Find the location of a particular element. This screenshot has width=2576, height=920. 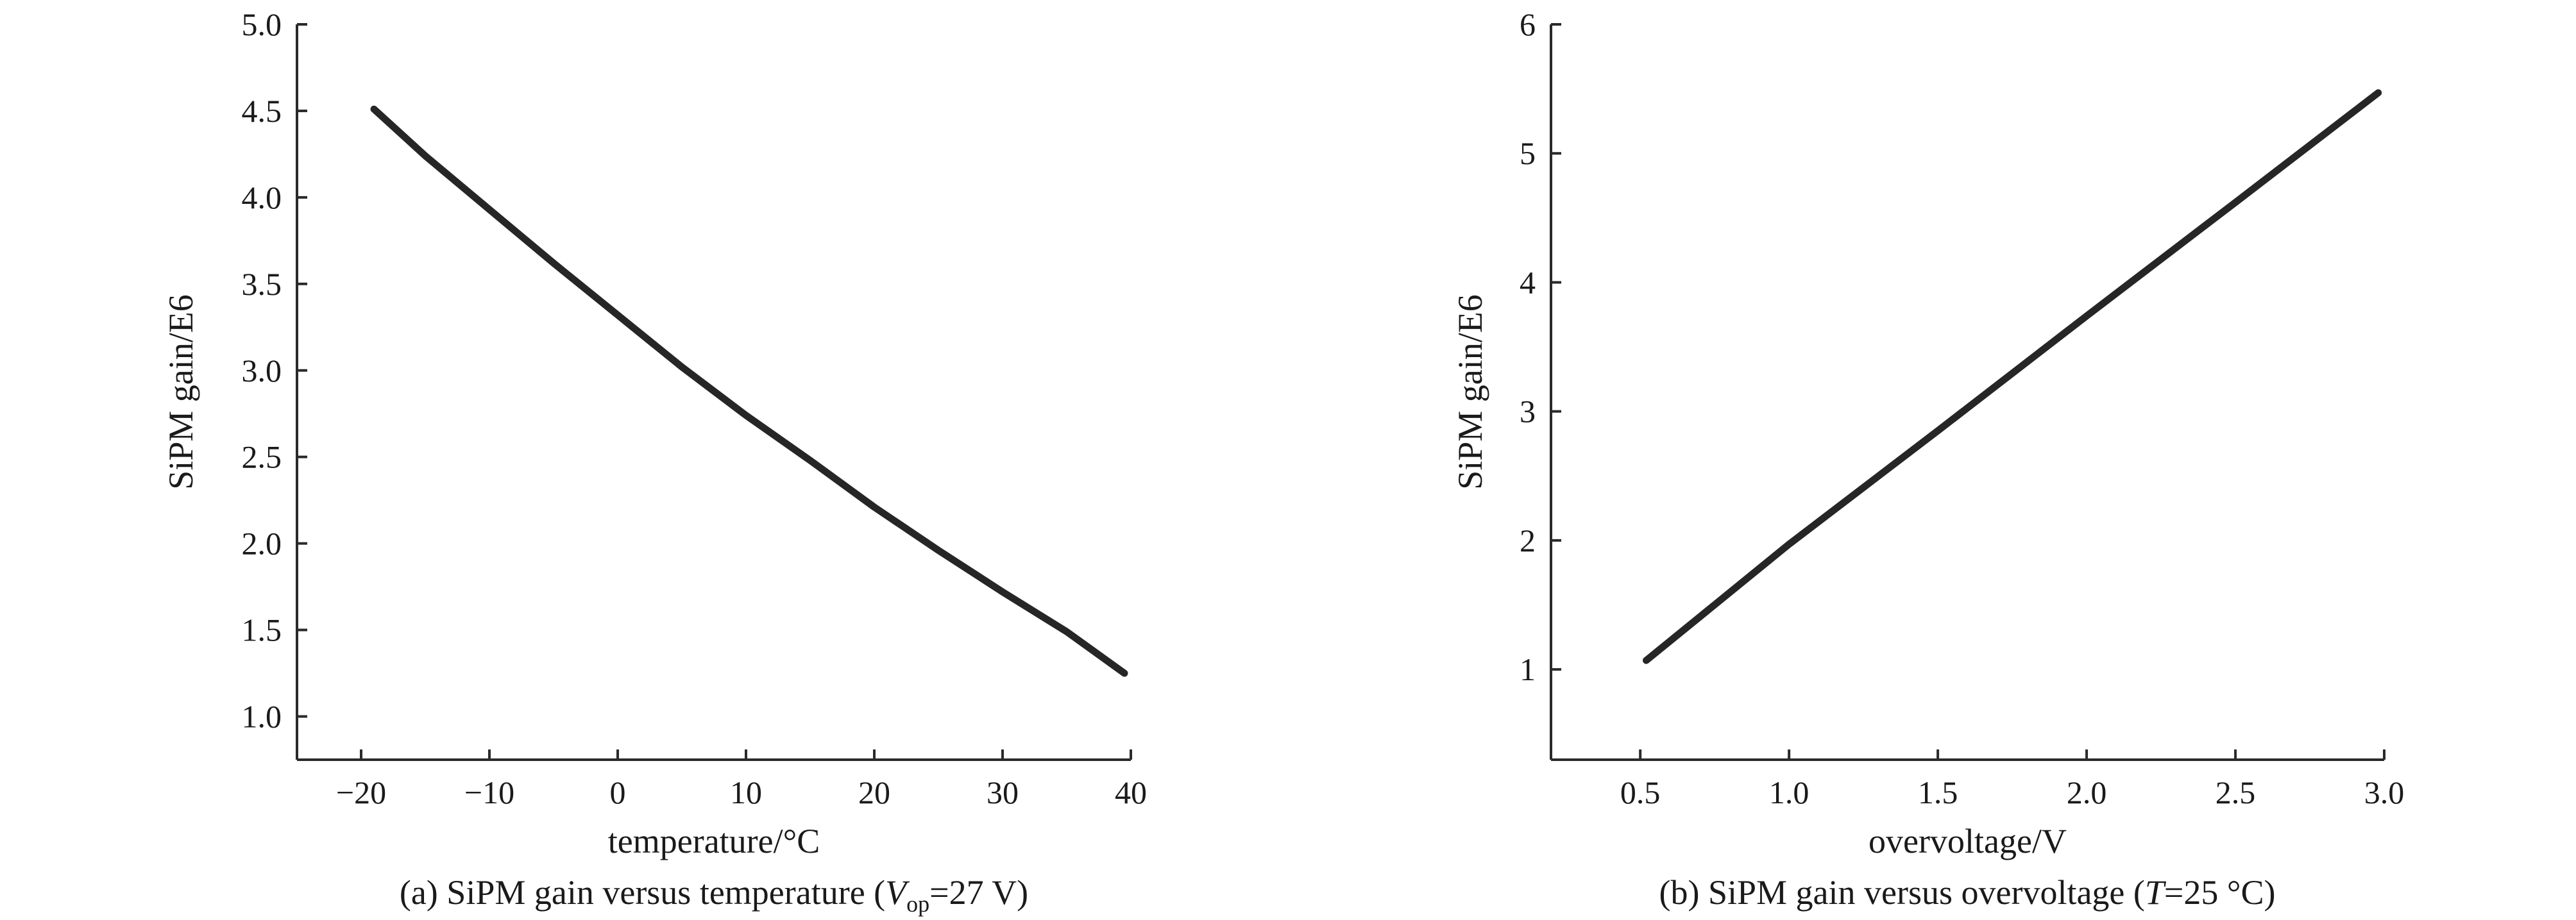

x-tick-label: −10 is located at coordinates (489, 792).